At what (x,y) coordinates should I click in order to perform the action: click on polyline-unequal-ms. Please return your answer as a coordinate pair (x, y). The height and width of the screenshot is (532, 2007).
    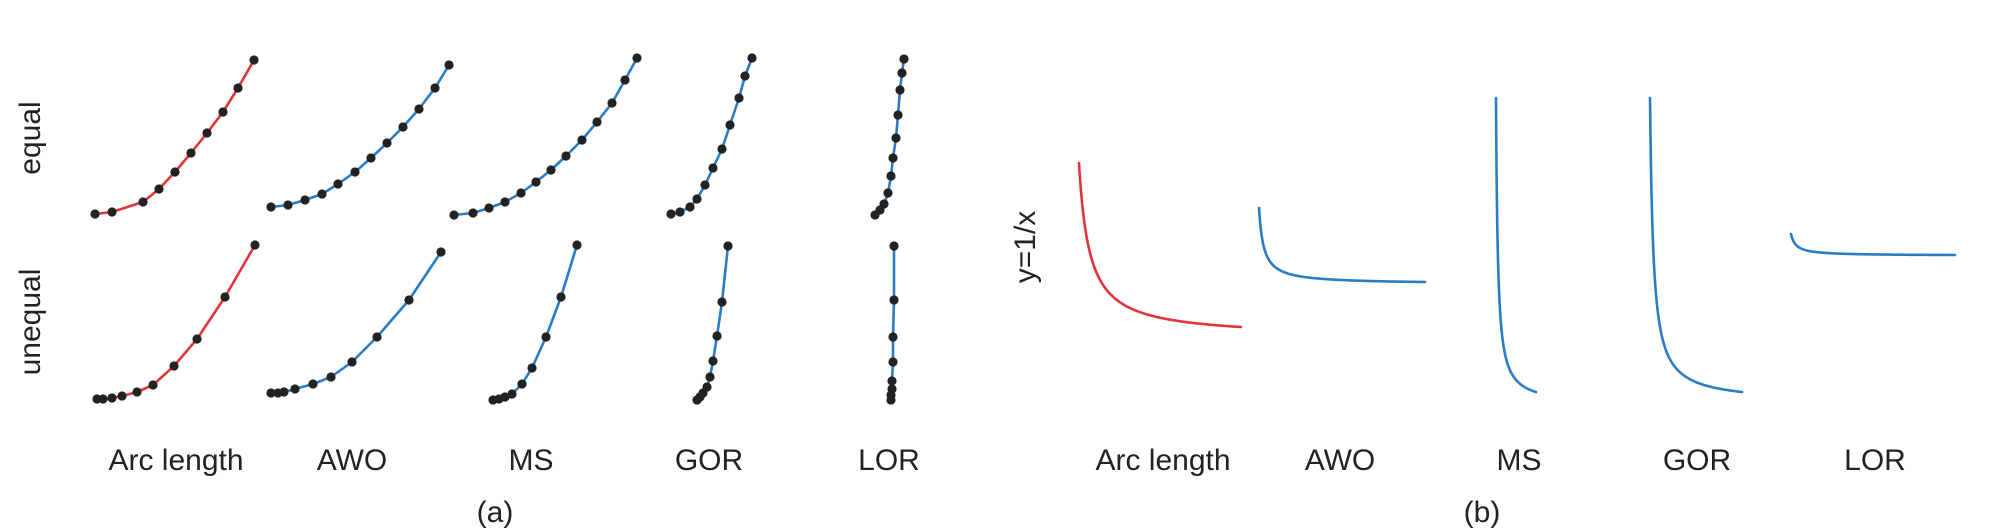
    Looking at the image, I should click on (535, 323).